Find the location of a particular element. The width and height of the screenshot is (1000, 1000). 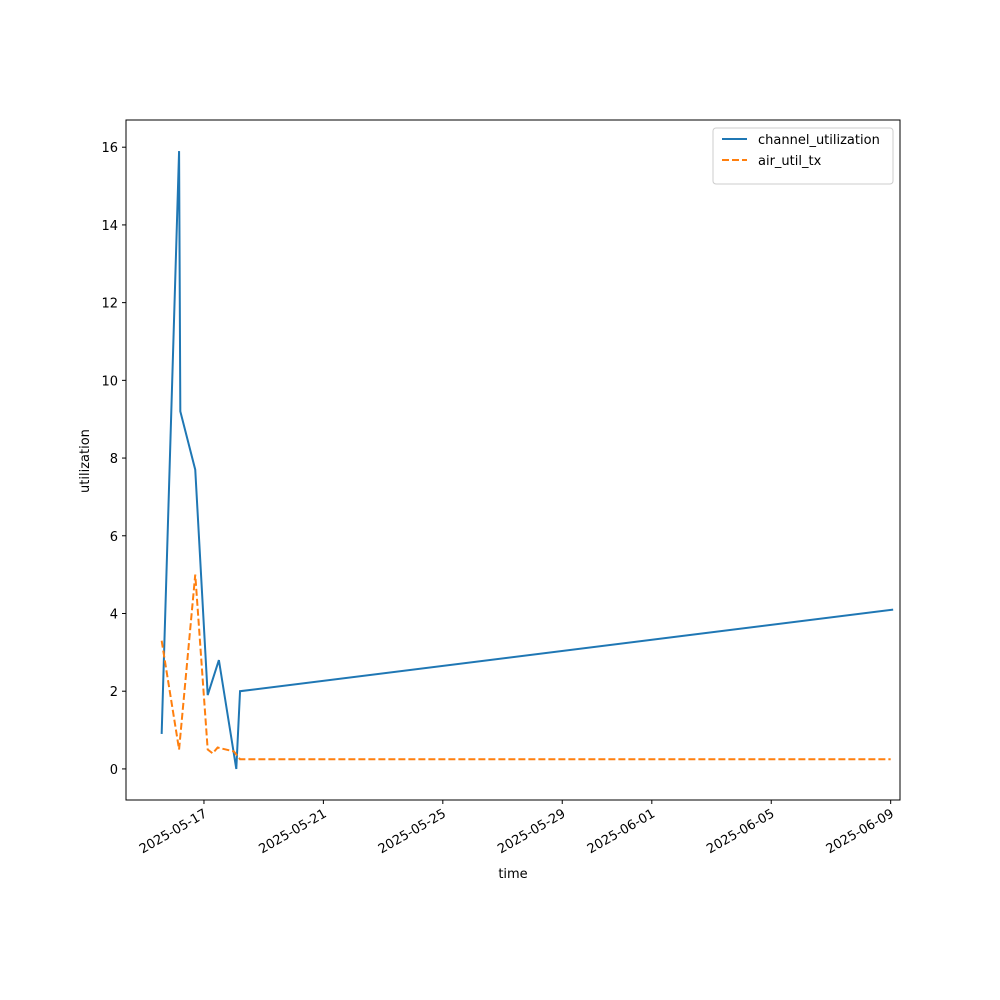

y-tick-label: 2 is located at coordinates (114, 692).